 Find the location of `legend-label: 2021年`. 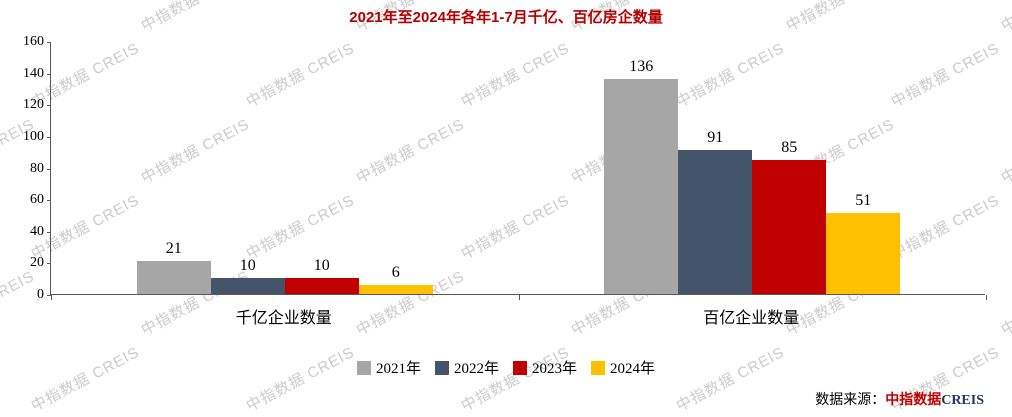

legend-label: 2021年 is located at coordinates (398, 369).